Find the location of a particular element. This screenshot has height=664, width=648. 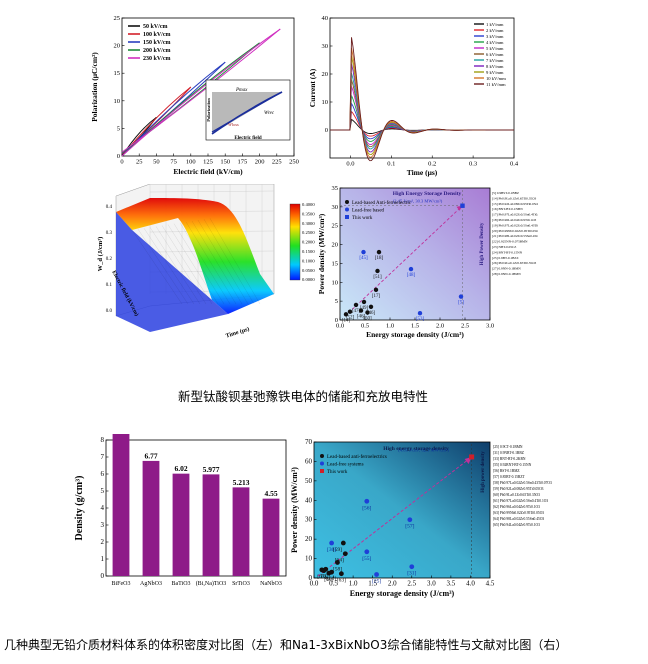

y-tick-label: 60 is located at coordinates (309, 461).